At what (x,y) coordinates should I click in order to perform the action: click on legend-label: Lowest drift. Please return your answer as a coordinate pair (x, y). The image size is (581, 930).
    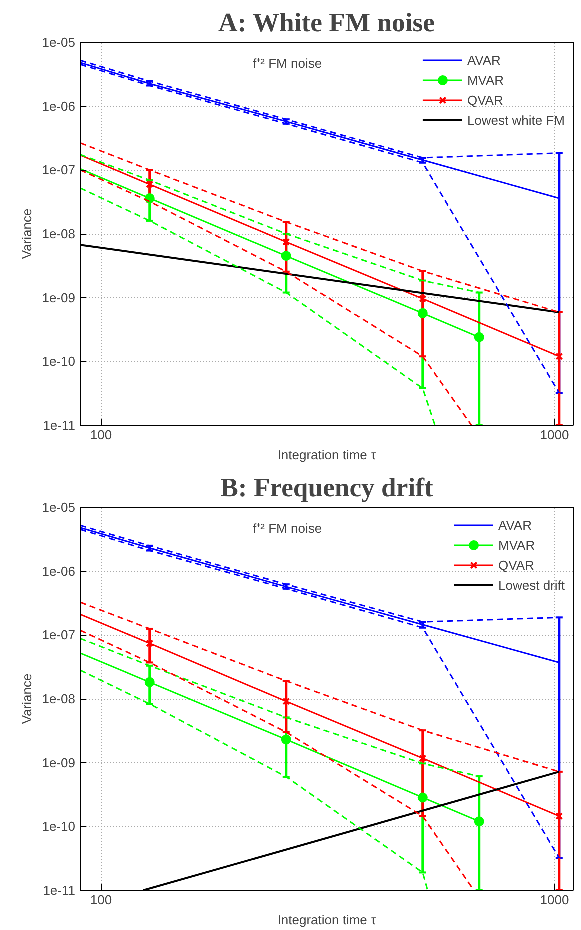
    Looking at the image, I should click on (531, 585).